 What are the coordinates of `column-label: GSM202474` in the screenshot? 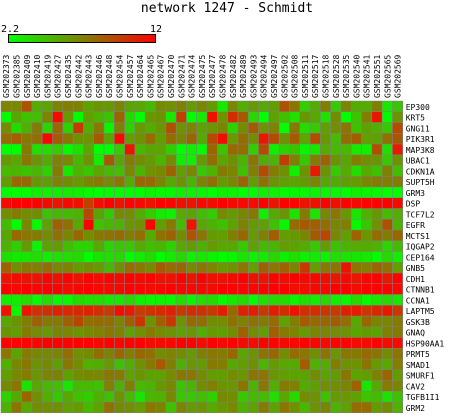 It's located at (192, 76).